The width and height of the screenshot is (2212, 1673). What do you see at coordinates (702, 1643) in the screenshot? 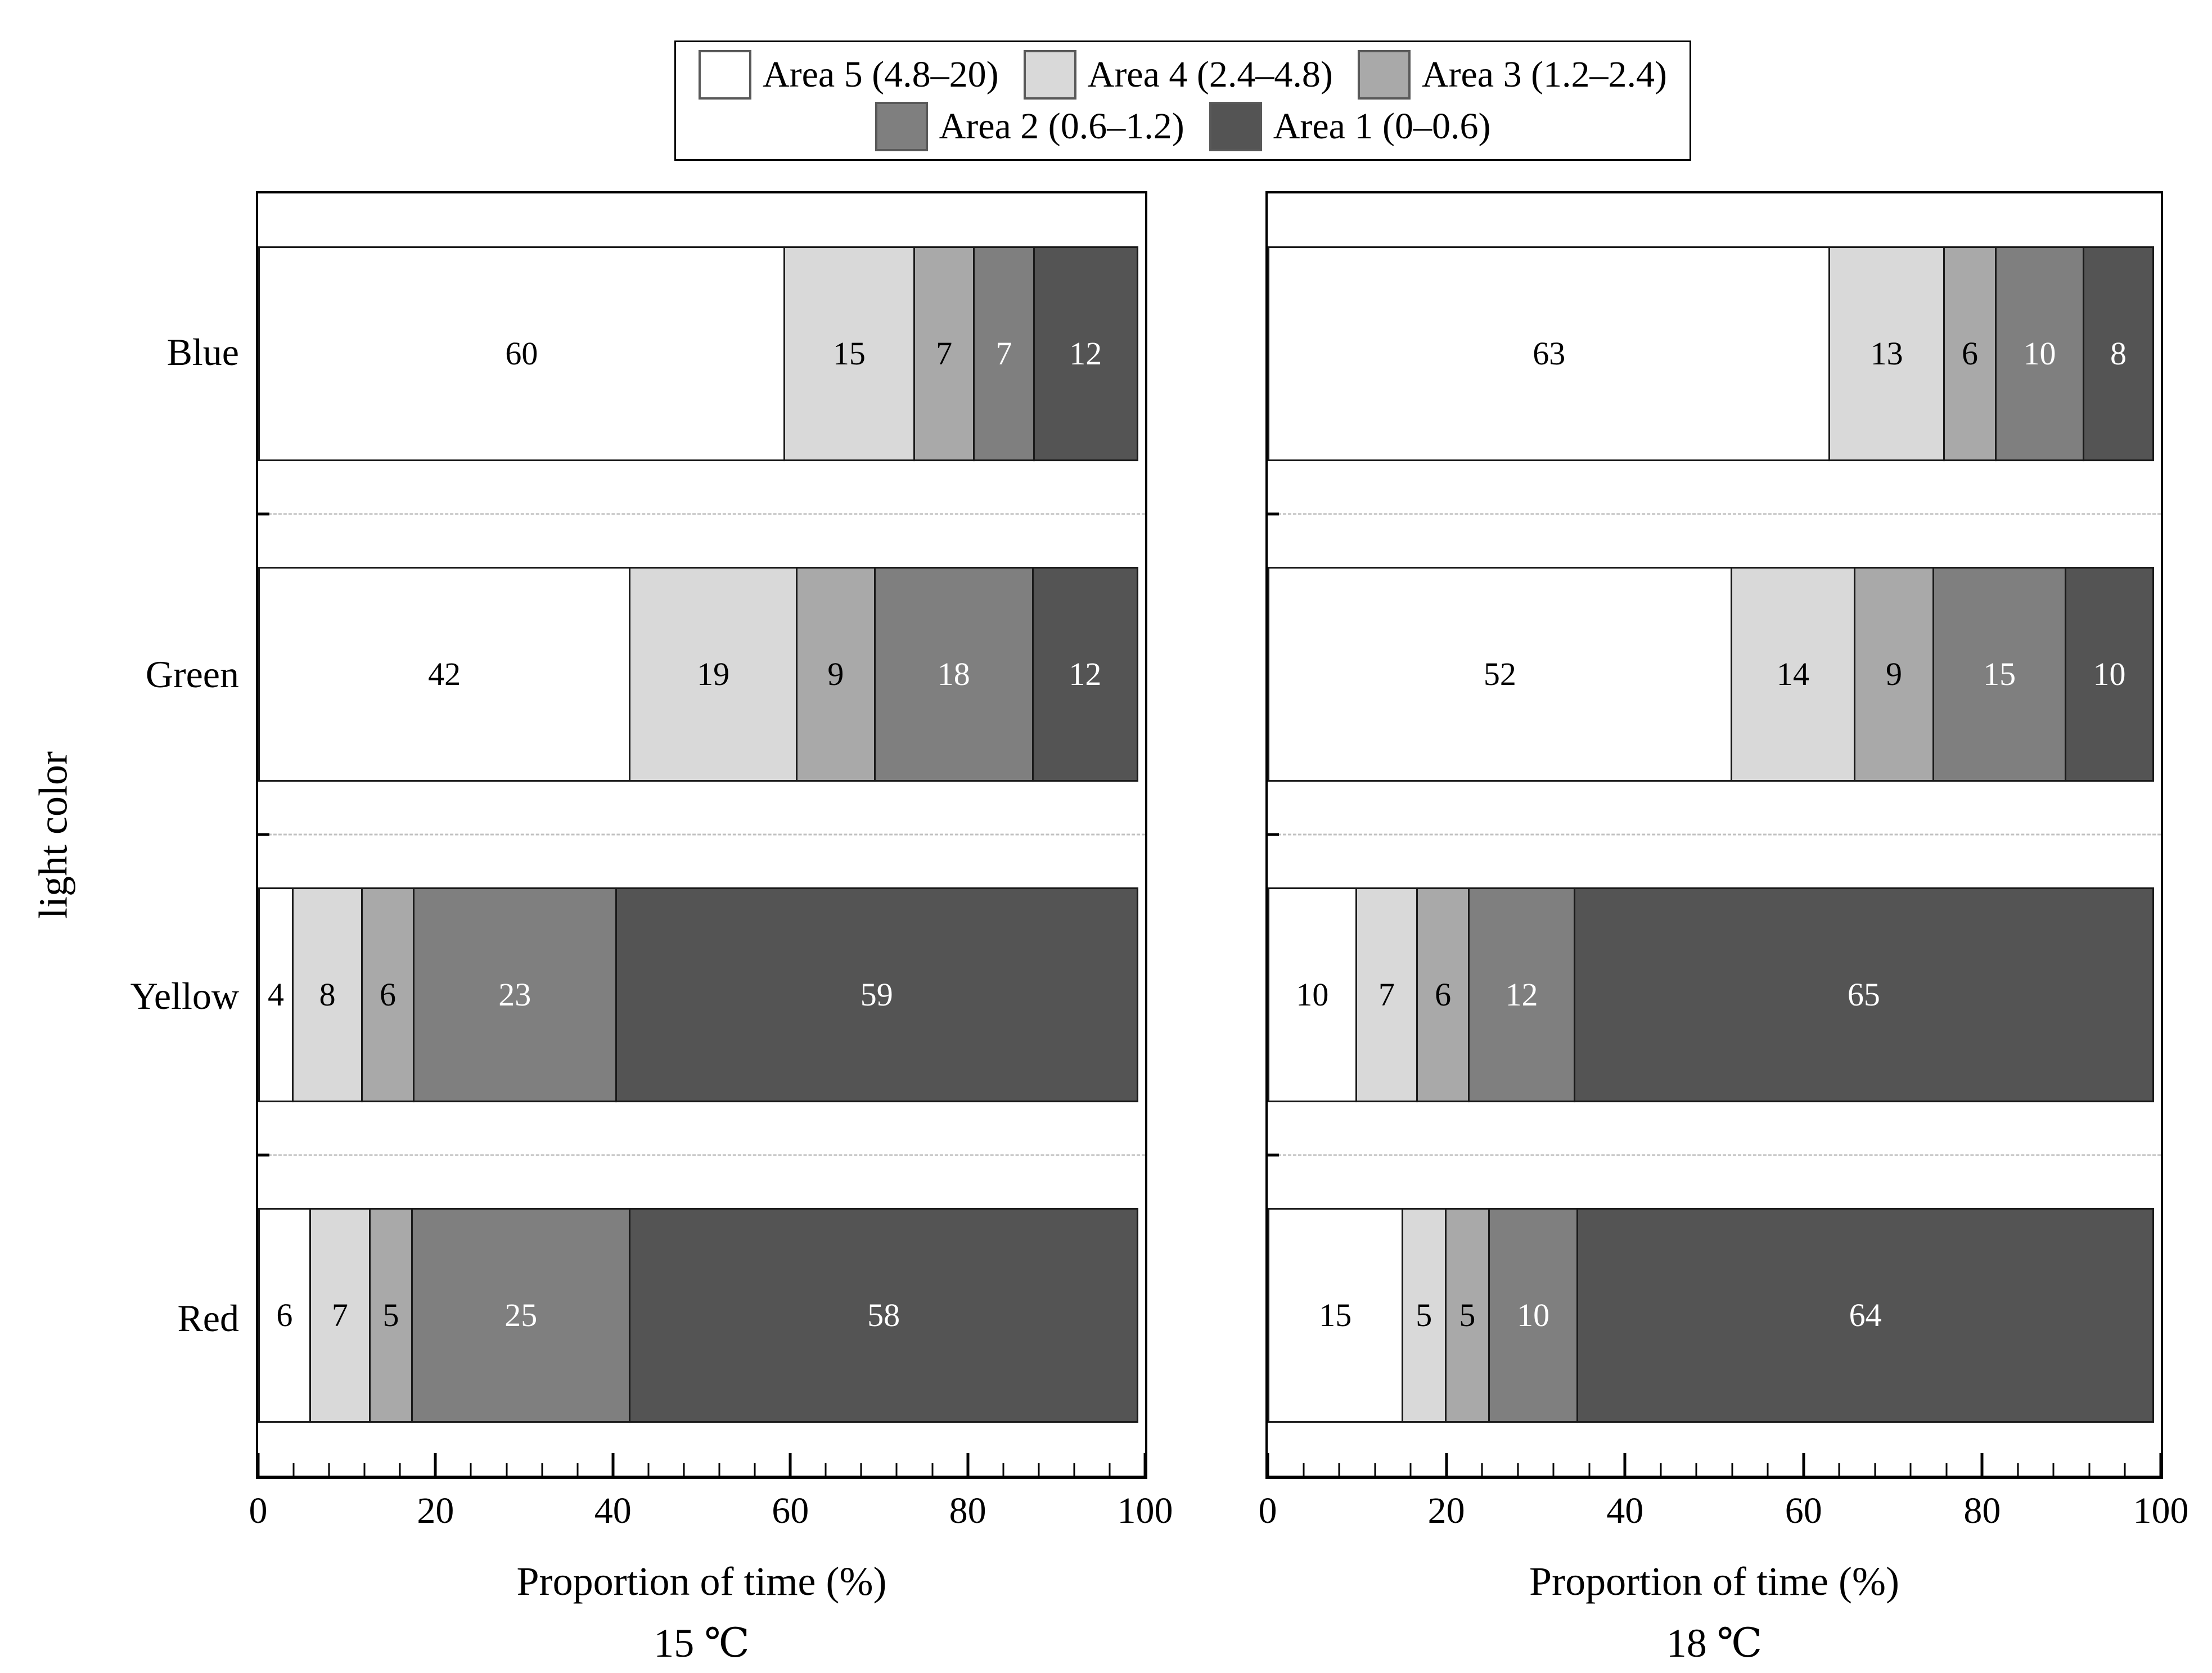
I see `panel-caption: 15 ℃` at bounding box center [702, 1643].